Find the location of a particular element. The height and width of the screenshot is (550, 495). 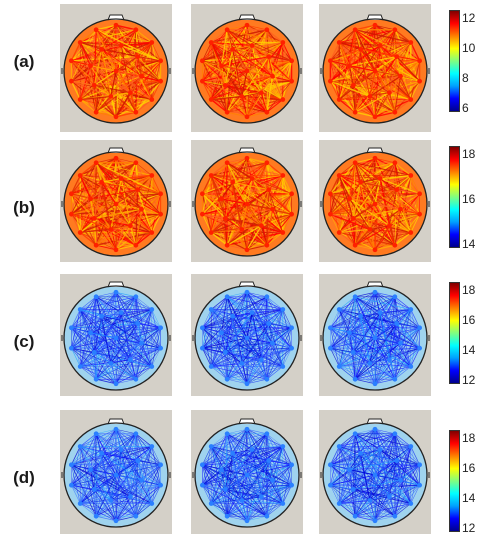

colorbar is located at coordinates (454, 197).